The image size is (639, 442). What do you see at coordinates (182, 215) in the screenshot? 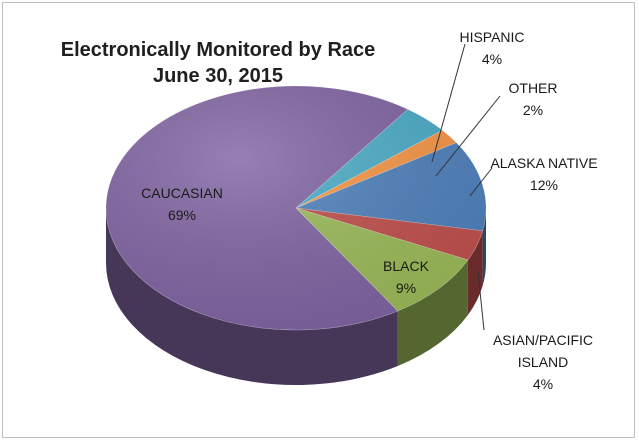
I see `data-label-caucasian-line-2: 69%` at bounding box center [182, 215].